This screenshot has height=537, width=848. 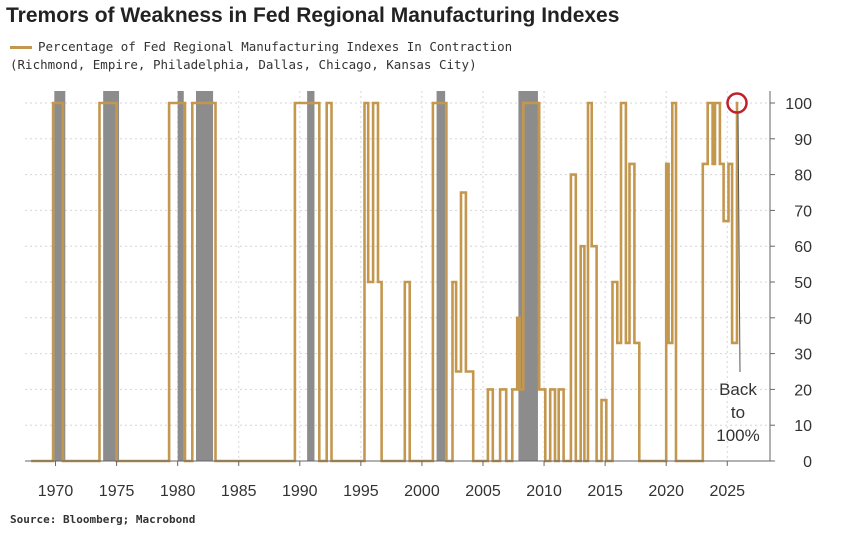 I want to click on y-tick-label: 40, so click(x=803, y=319).